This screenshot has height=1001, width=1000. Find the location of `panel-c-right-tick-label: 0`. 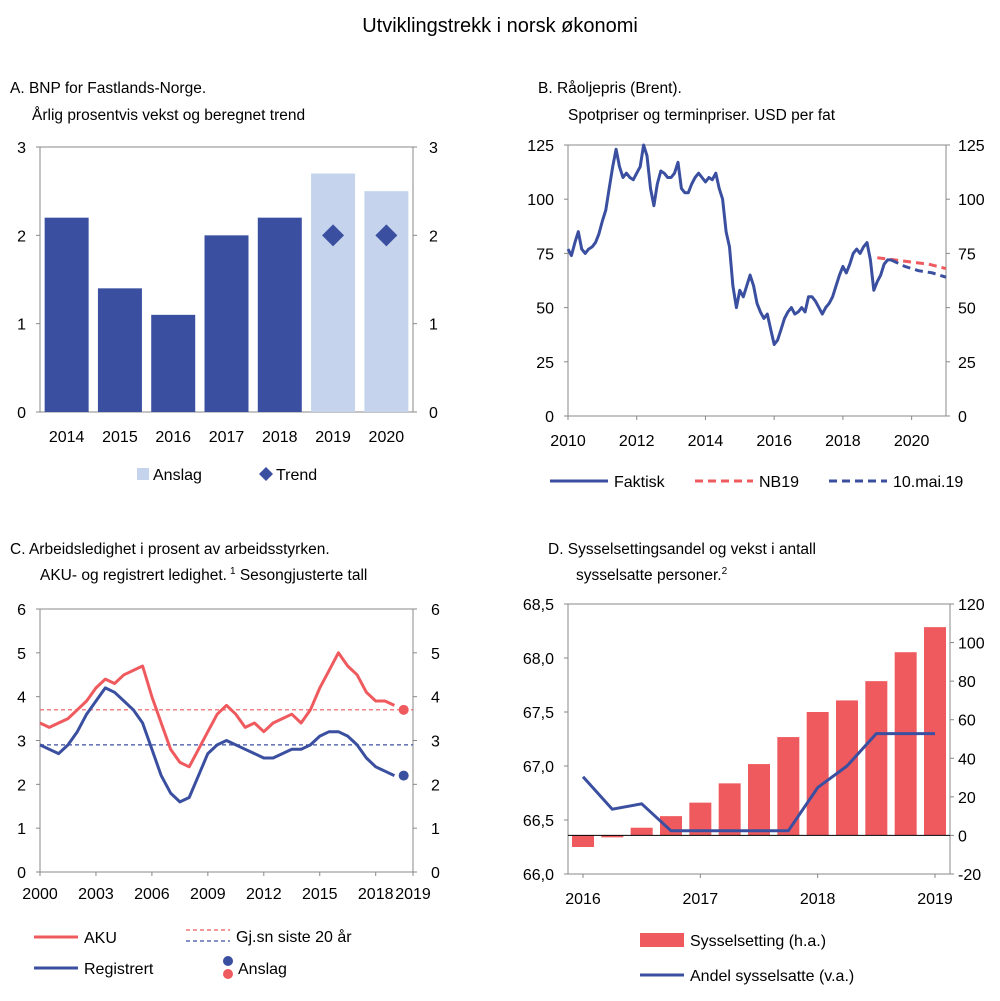

panel-c-right-tick-label: 0 is located at coordinates (435, 873).